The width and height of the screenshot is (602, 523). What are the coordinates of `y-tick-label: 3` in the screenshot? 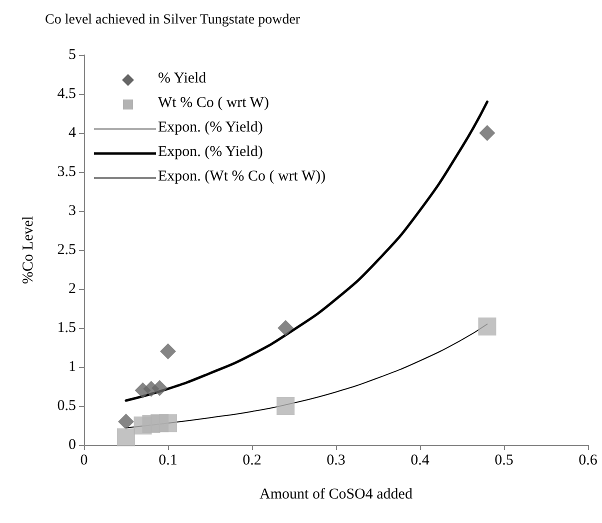 It's located at (72, 211).